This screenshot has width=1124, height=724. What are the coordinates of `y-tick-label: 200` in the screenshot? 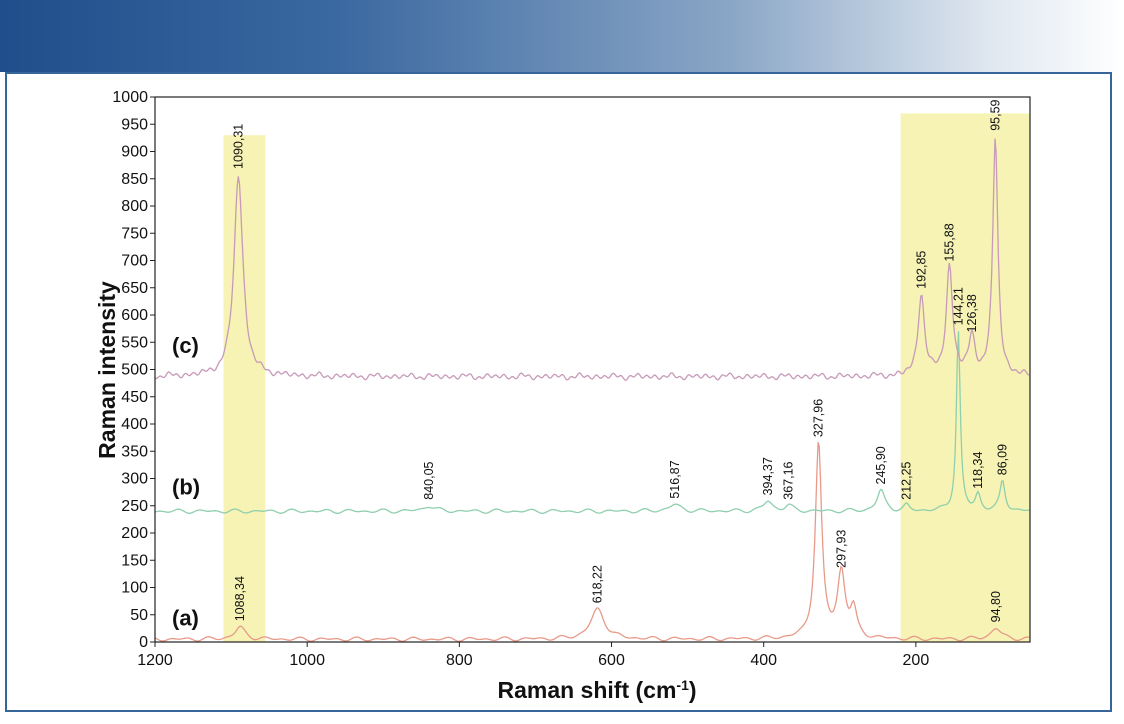 It's located at (134, 533).